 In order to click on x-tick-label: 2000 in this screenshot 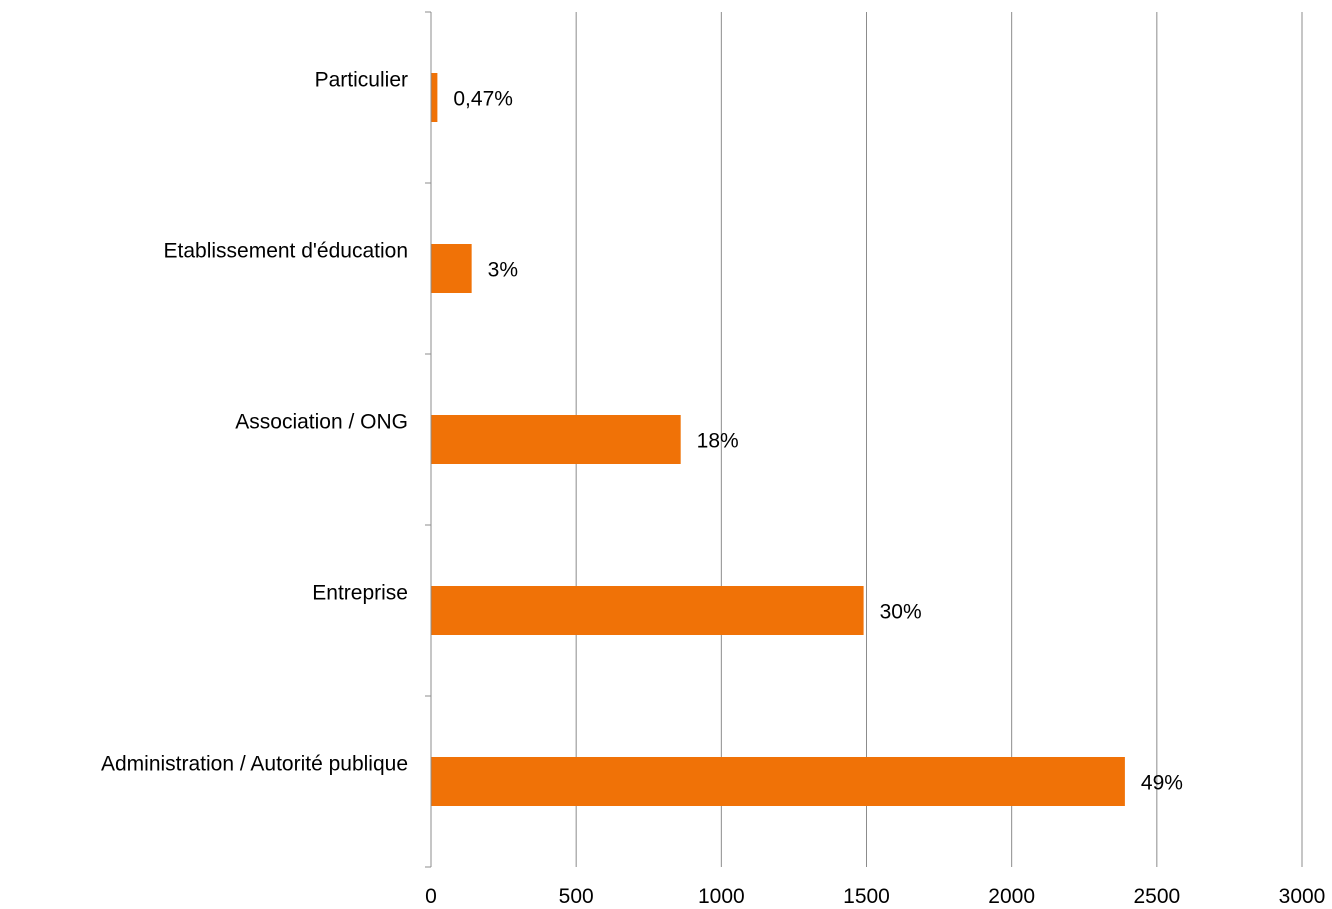, I will do `click(1011, 896)`.